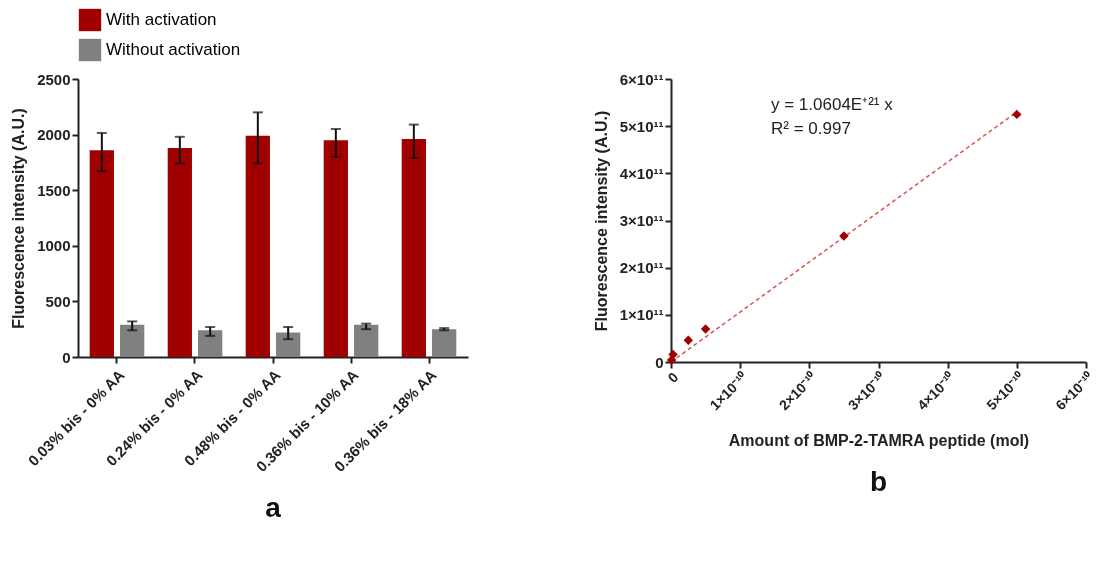  Describe the element at coordinates (832, 104) in the screenshot. I see `annotation: y = 1.0604E⁺²¹ x` at that location.